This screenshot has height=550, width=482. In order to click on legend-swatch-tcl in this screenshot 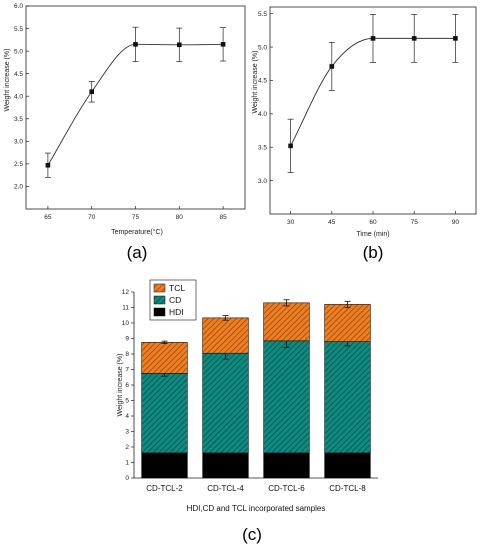, I will do `click(159, 288)`.